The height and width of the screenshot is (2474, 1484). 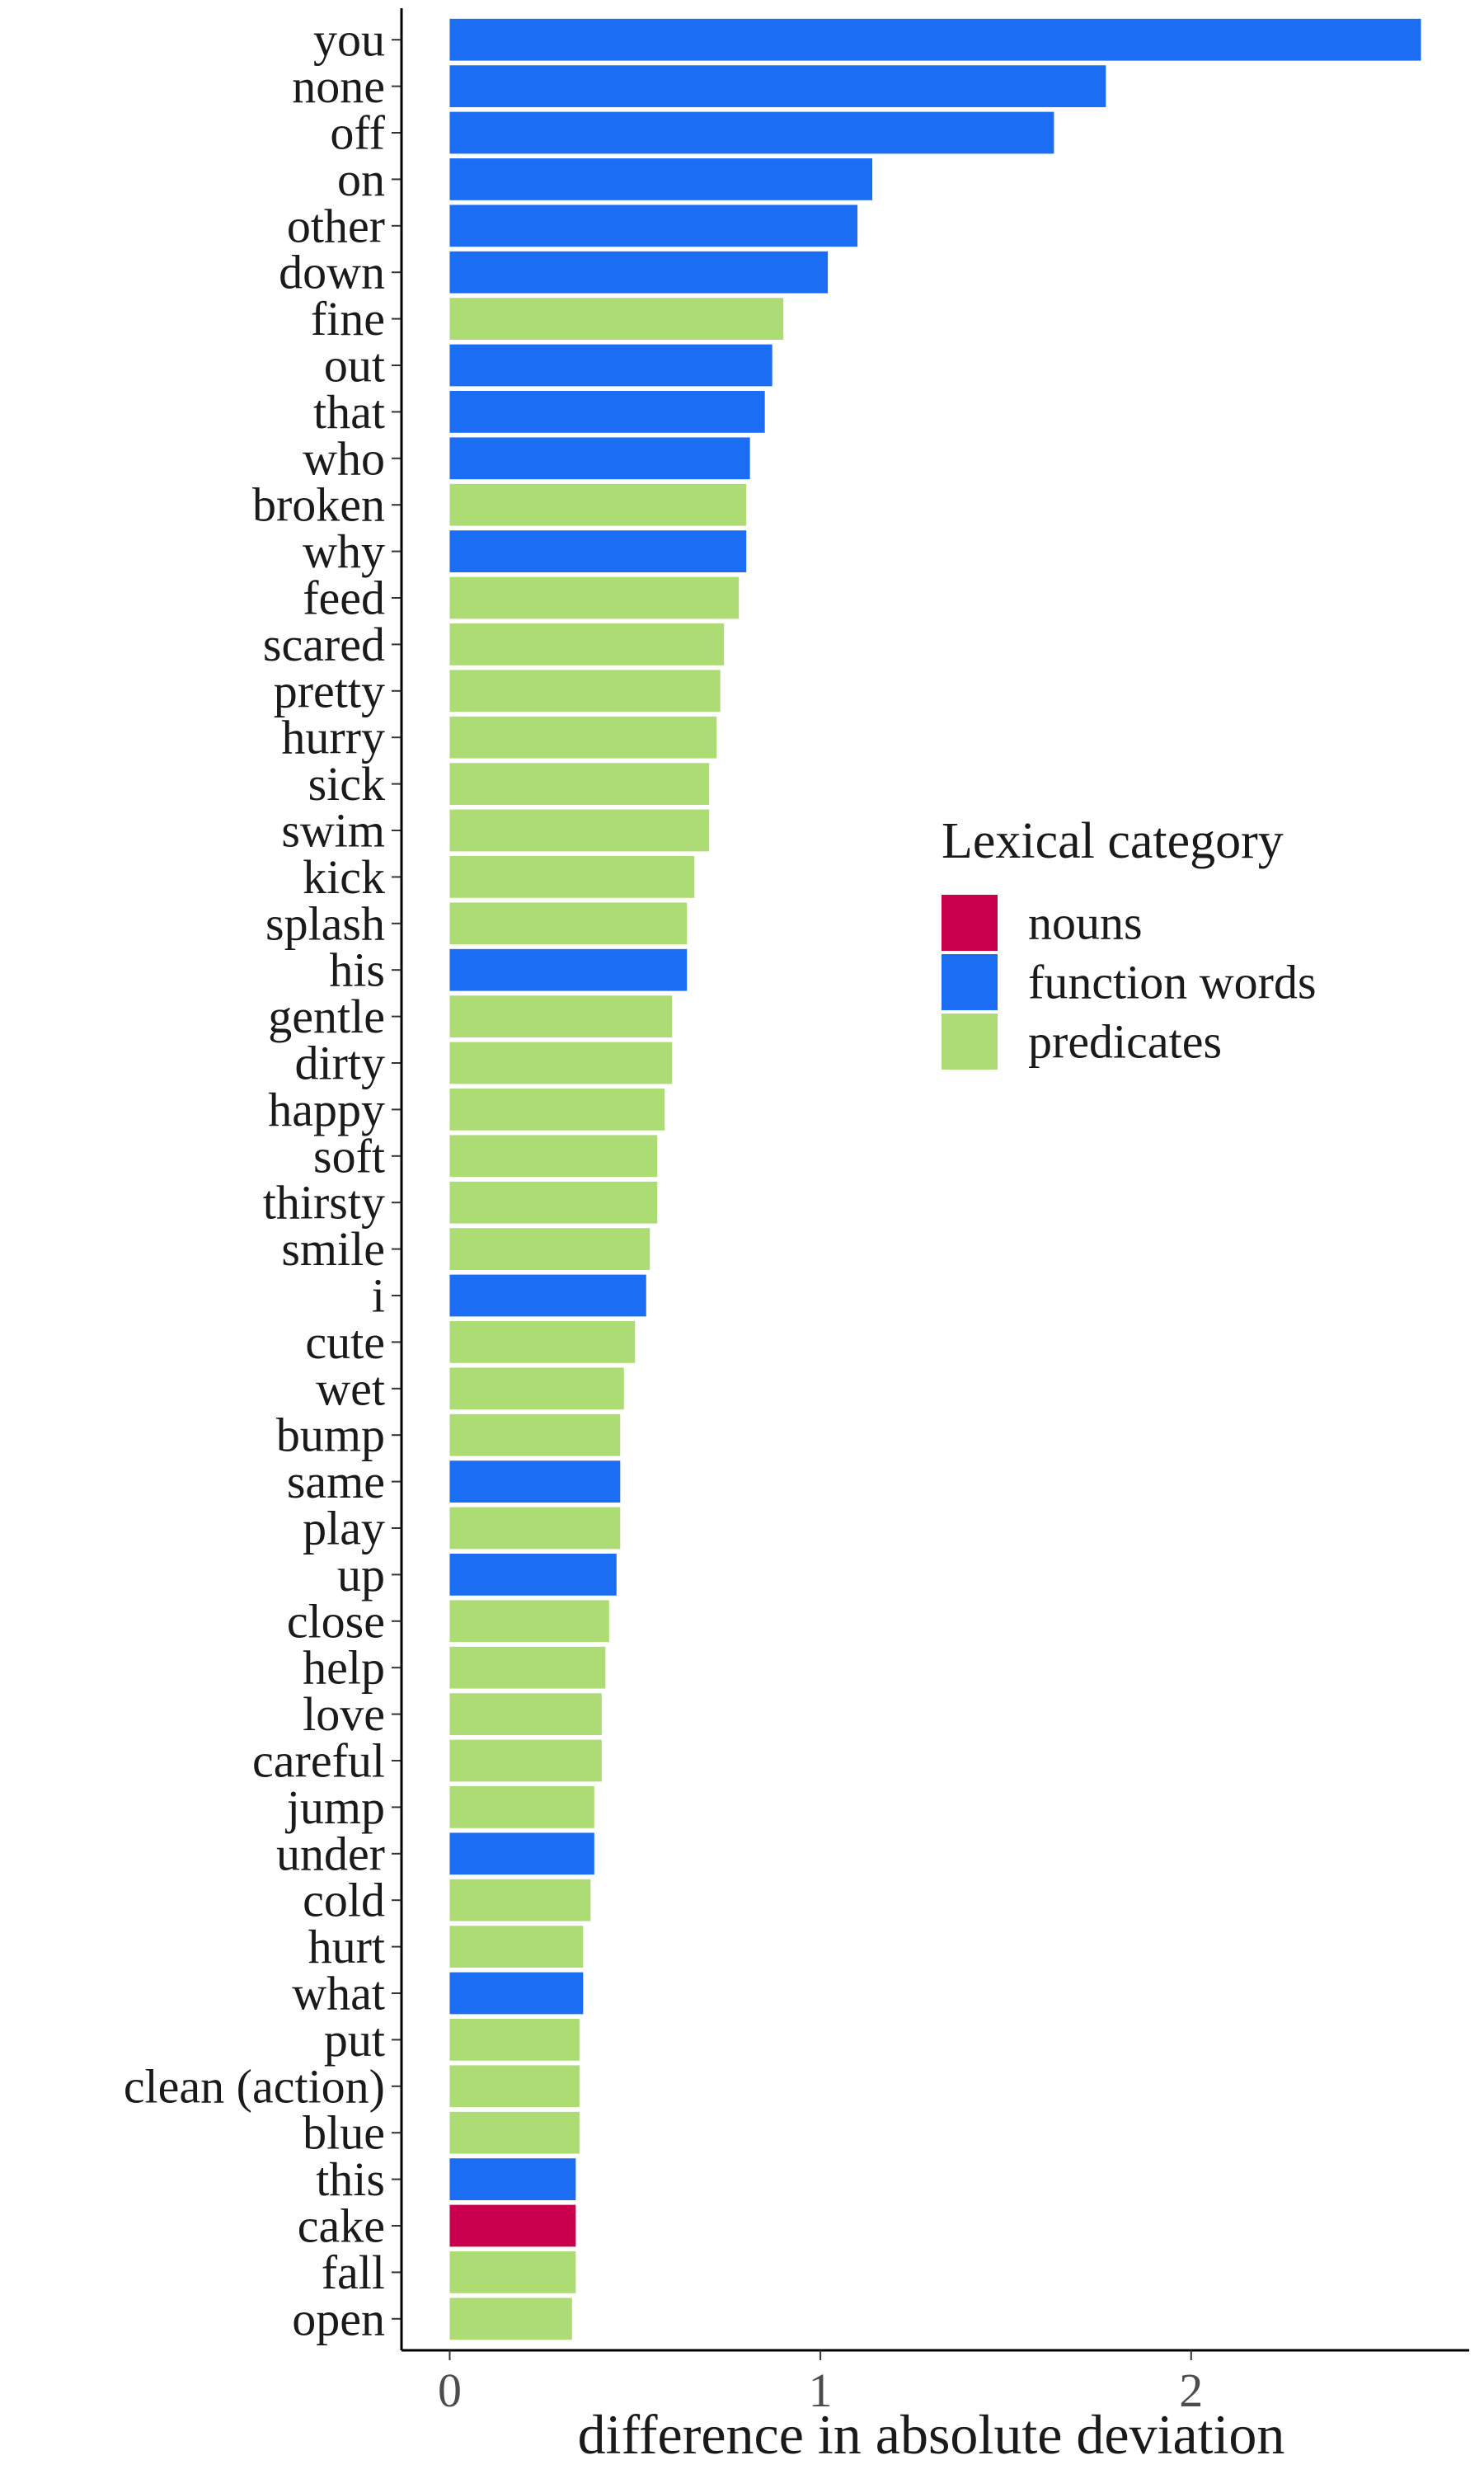 I want to click on y-tick-label-dirty: dirty, so click(x=339, y=1063).